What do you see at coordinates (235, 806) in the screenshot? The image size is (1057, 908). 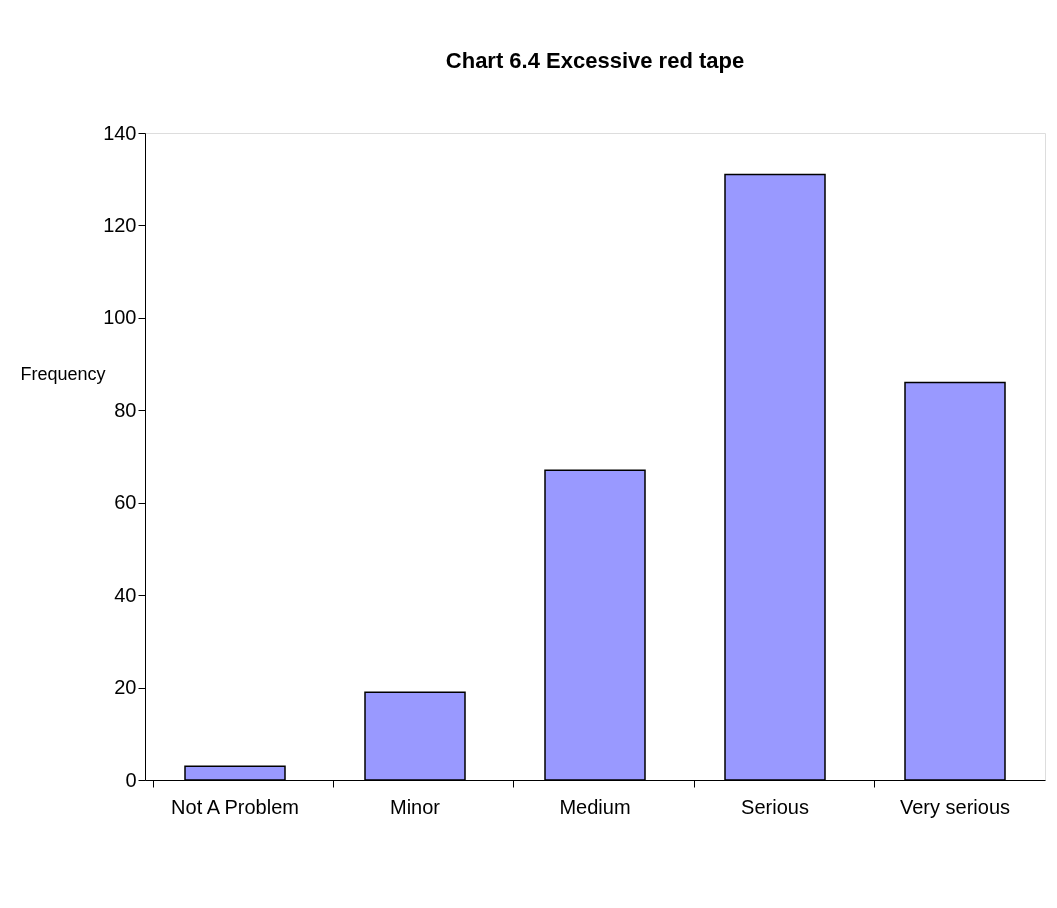 I see `x-tick-label: Not A Problem` at bounding box center [235, 806].